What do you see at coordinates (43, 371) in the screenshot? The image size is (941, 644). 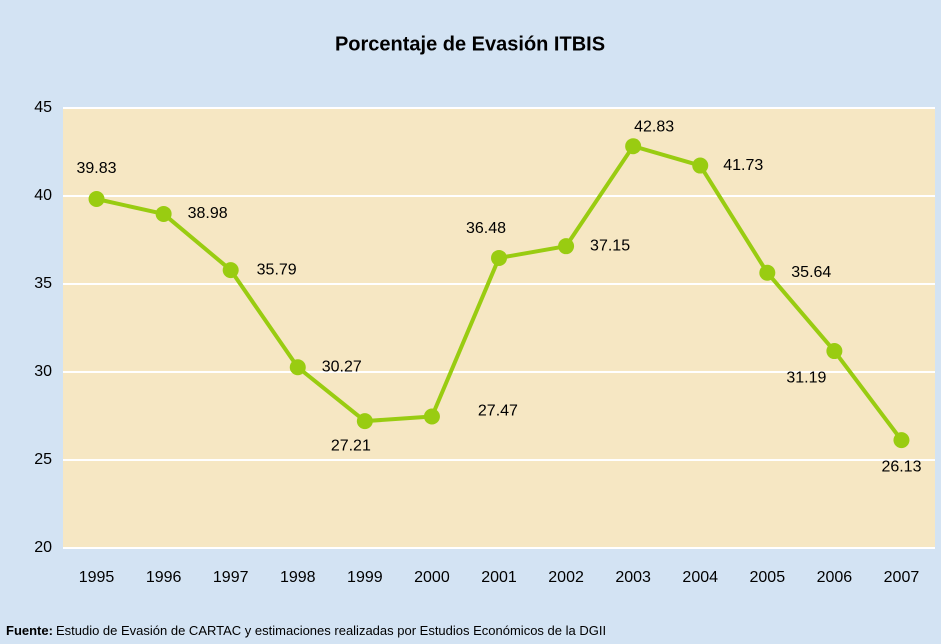 I see `y-tick-label: 30` at bounding box center [43, 371].